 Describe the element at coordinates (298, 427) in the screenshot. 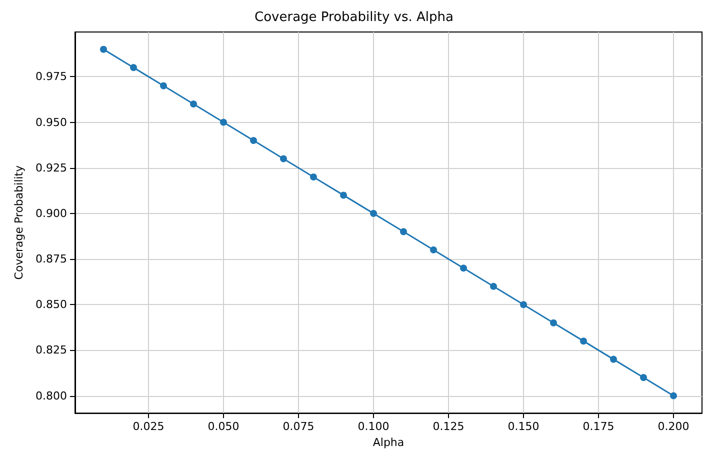

I see `x-tick-label: 0.075` at that location.